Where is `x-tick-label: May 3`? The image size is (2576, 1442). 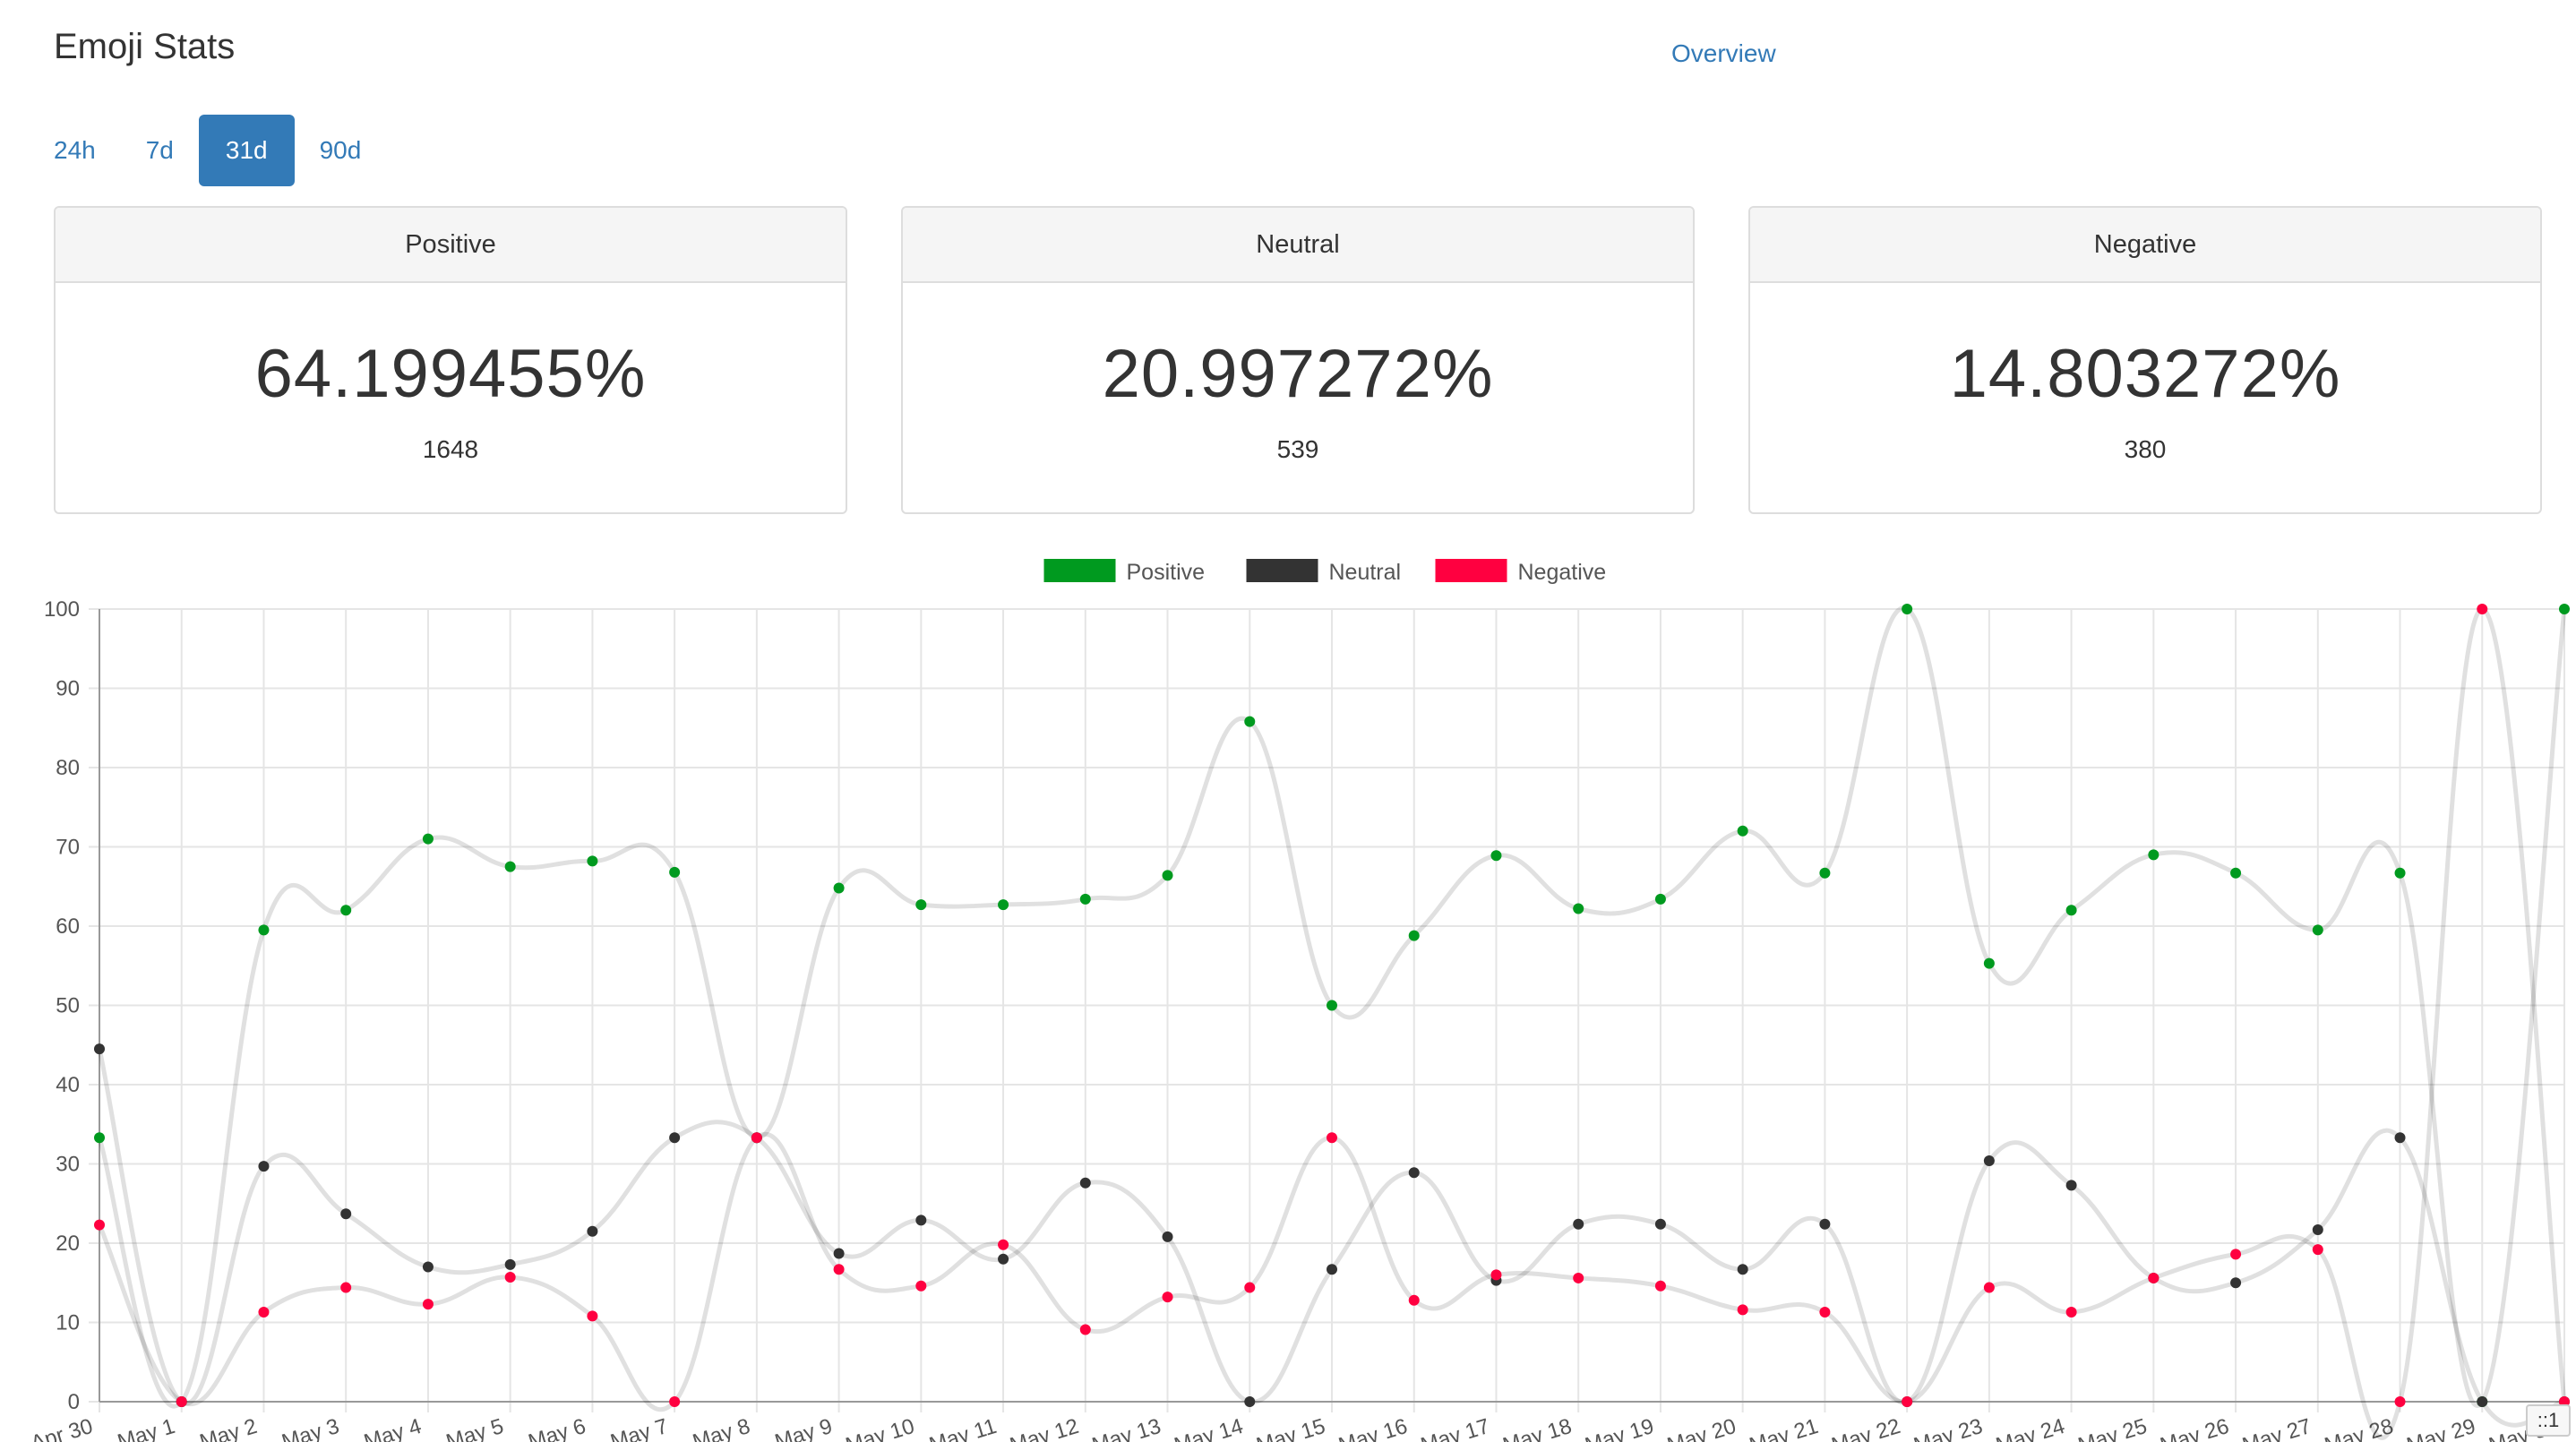
x-tick-label: May 3 is located at coordinates (310, 1428).